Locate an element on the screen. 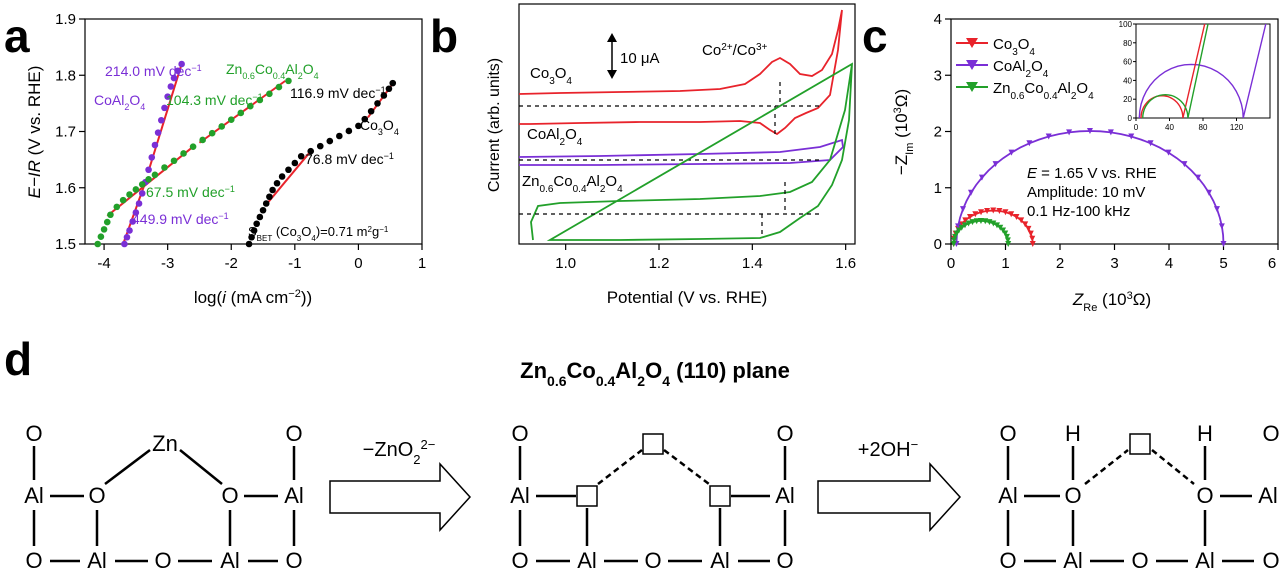 This screenshot has width=1279, height=575. x-tick-label: 1 is located at coordinates (422, 263).